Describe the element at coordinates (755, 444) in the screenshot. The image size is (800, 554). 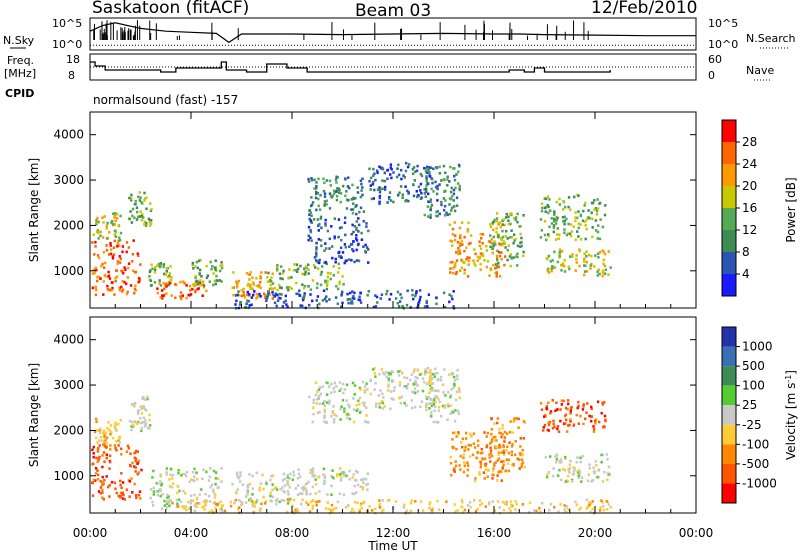
I see `colorbar-tick-label: -100` at that location.